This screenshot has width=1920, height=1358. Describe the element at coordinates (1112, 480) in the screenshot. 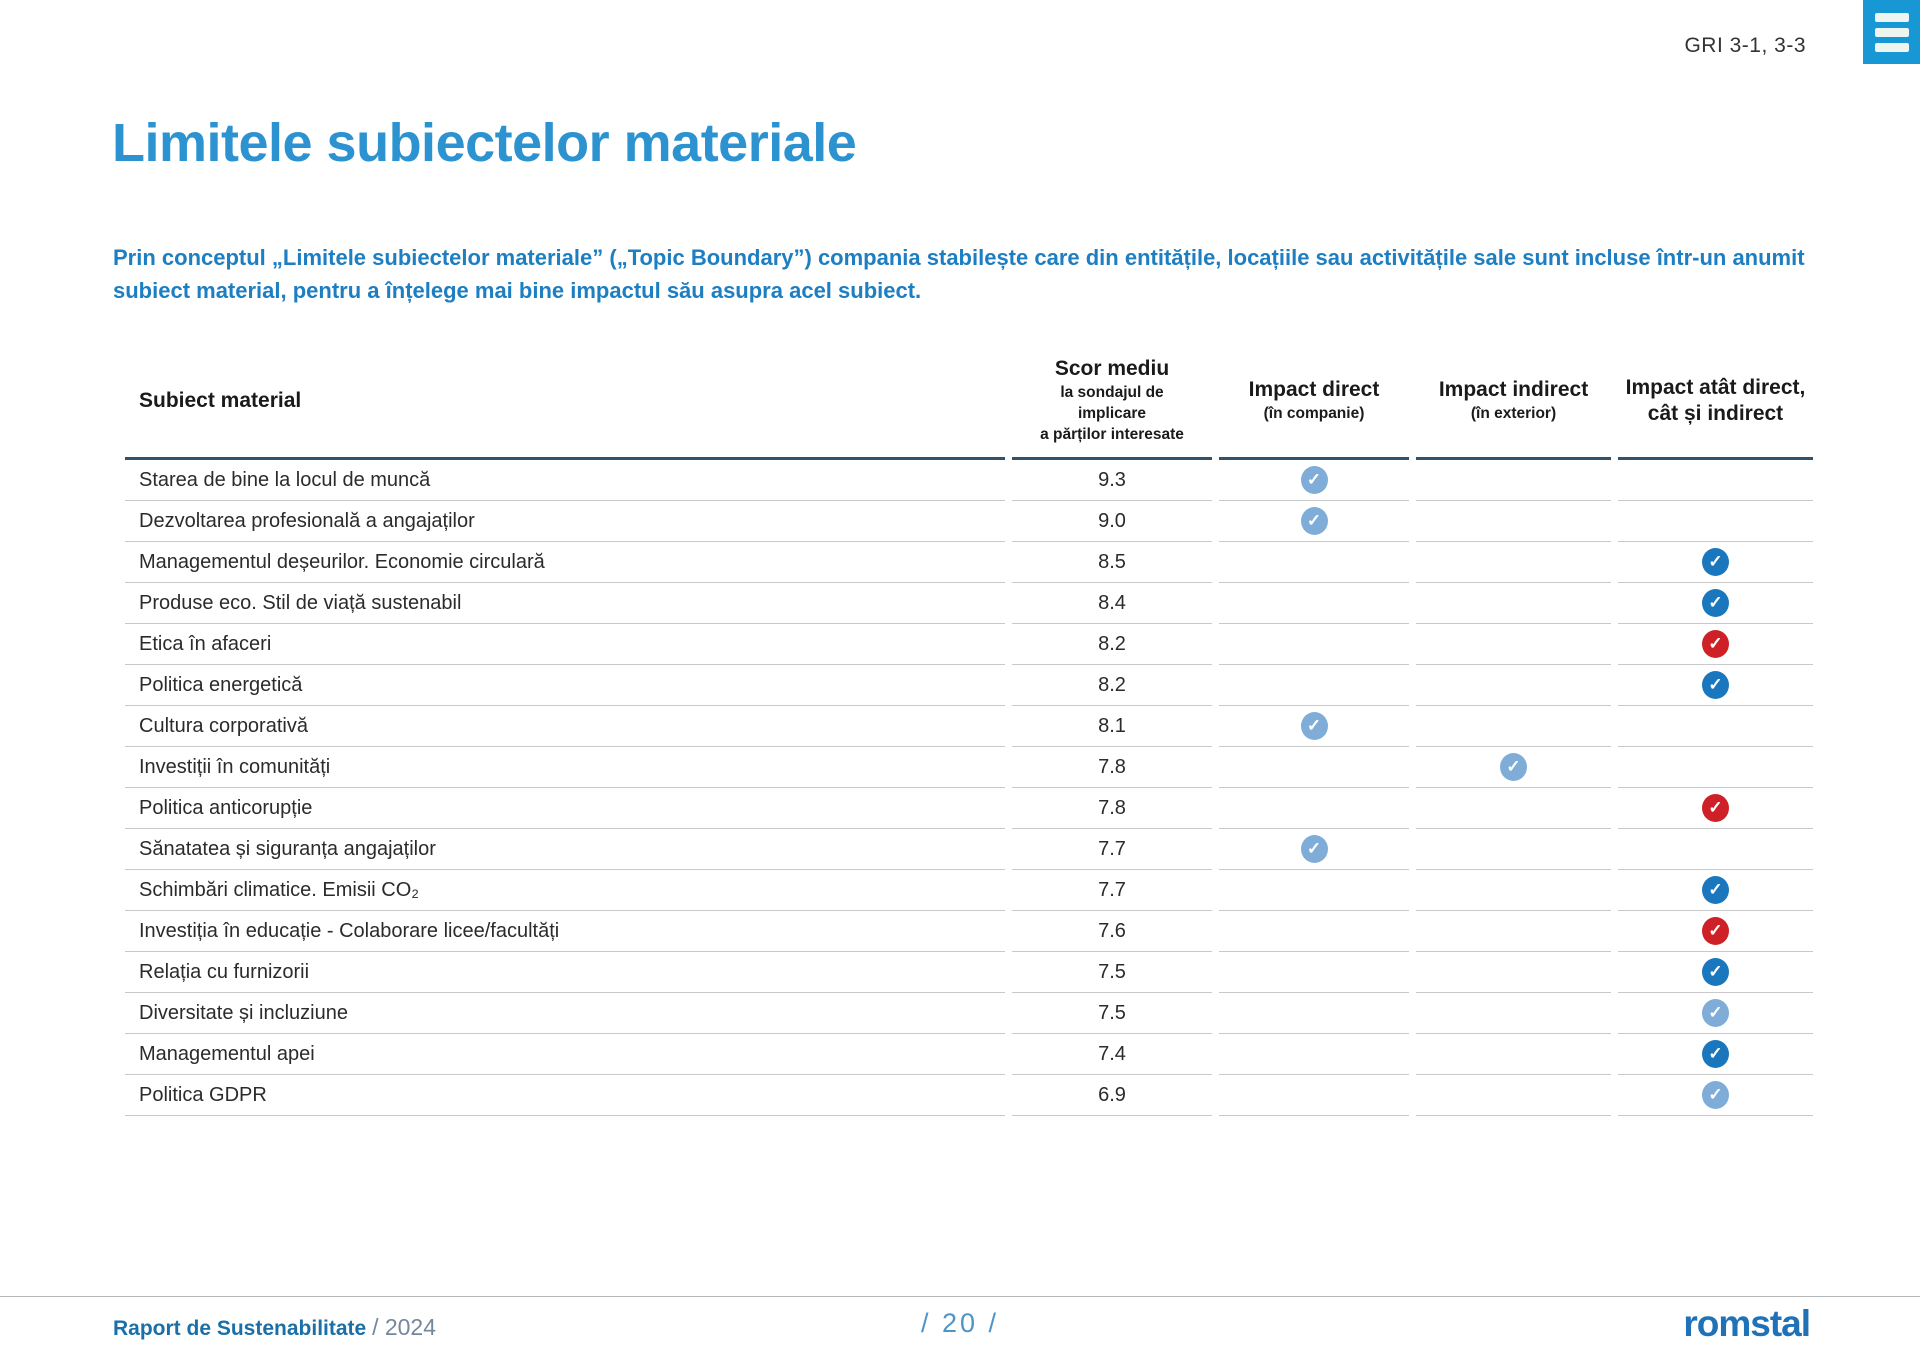

I see `score-value: 9.3` at that location.